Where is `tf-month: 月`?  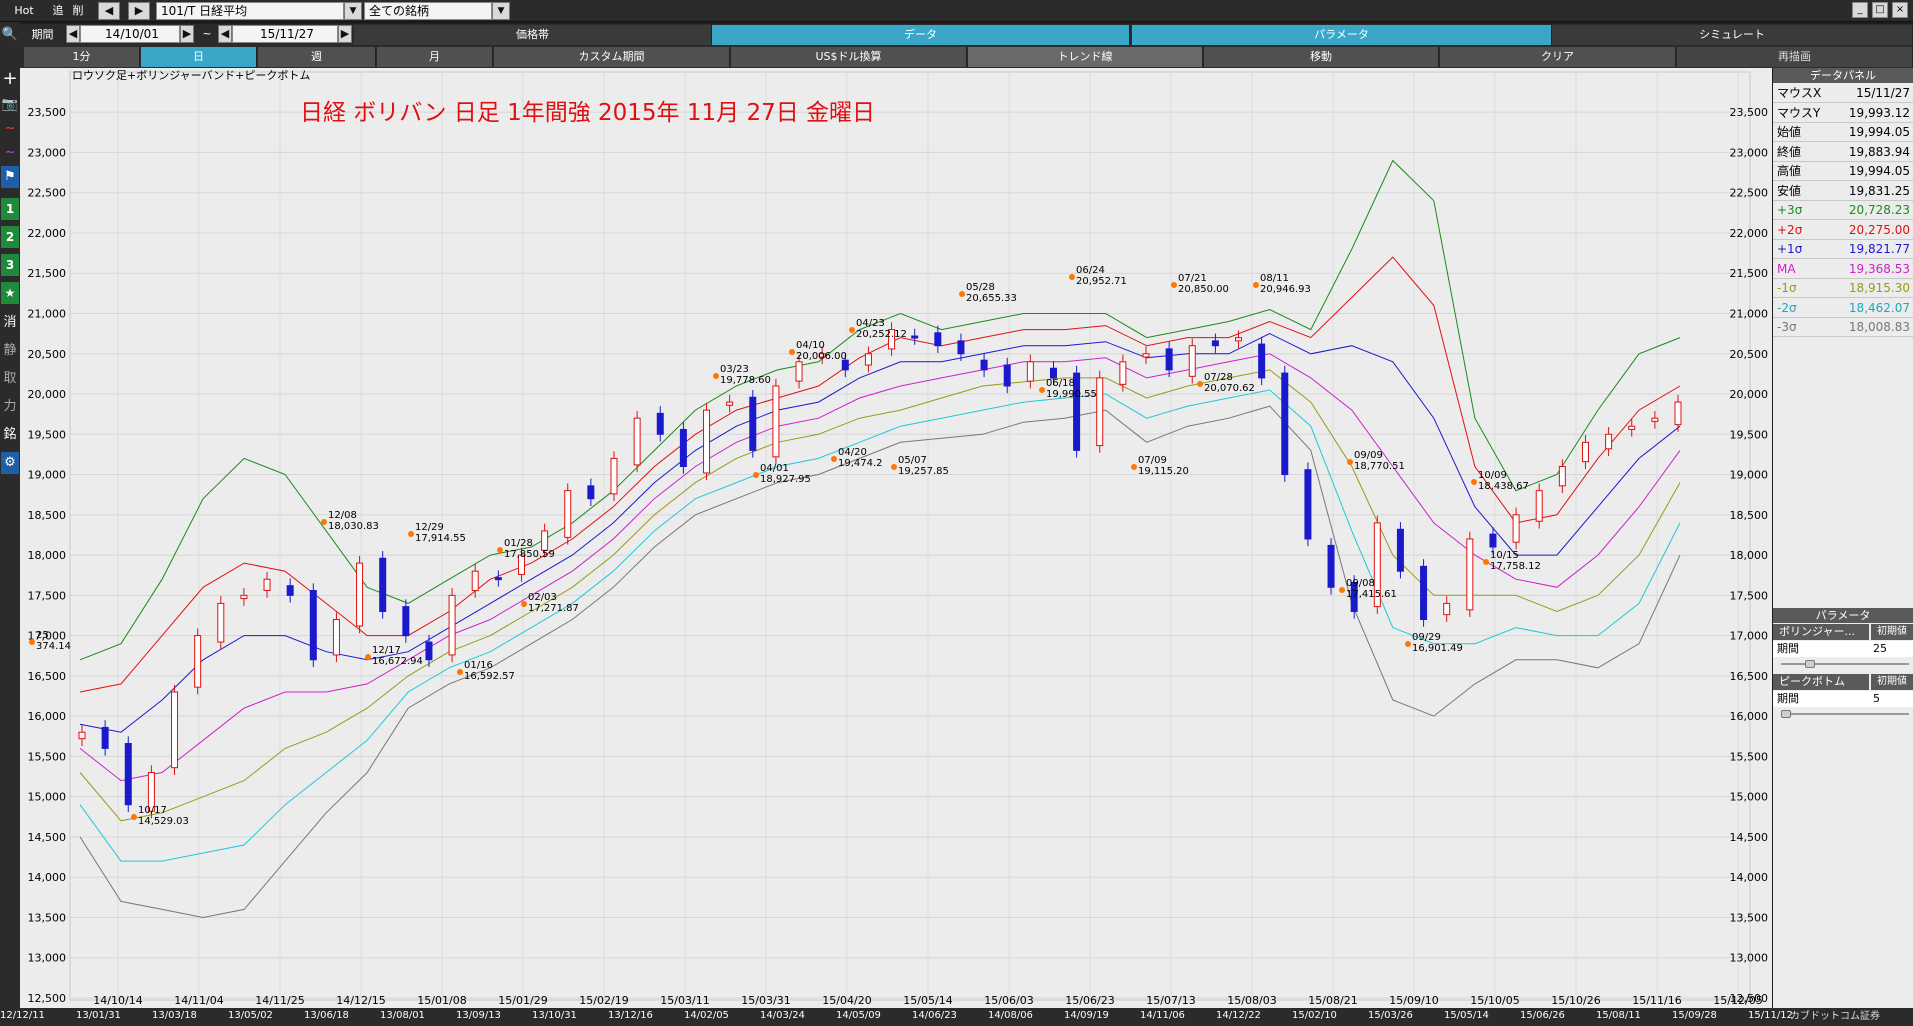
tf-month: 月 is located at coordinates (435, 57).